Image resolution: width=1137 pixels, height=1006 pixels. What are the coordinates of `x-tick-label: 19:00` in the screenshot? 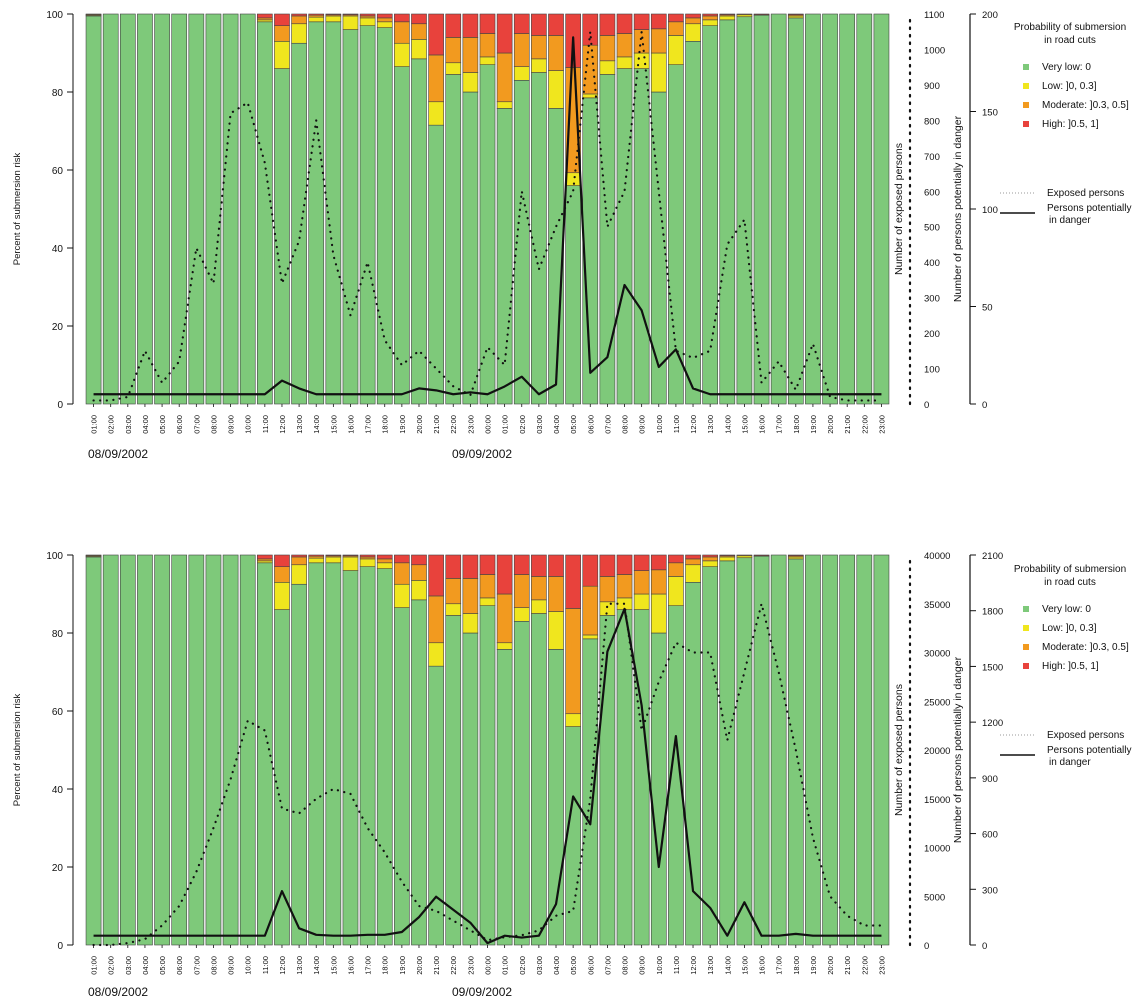 It's located at (402, 965).